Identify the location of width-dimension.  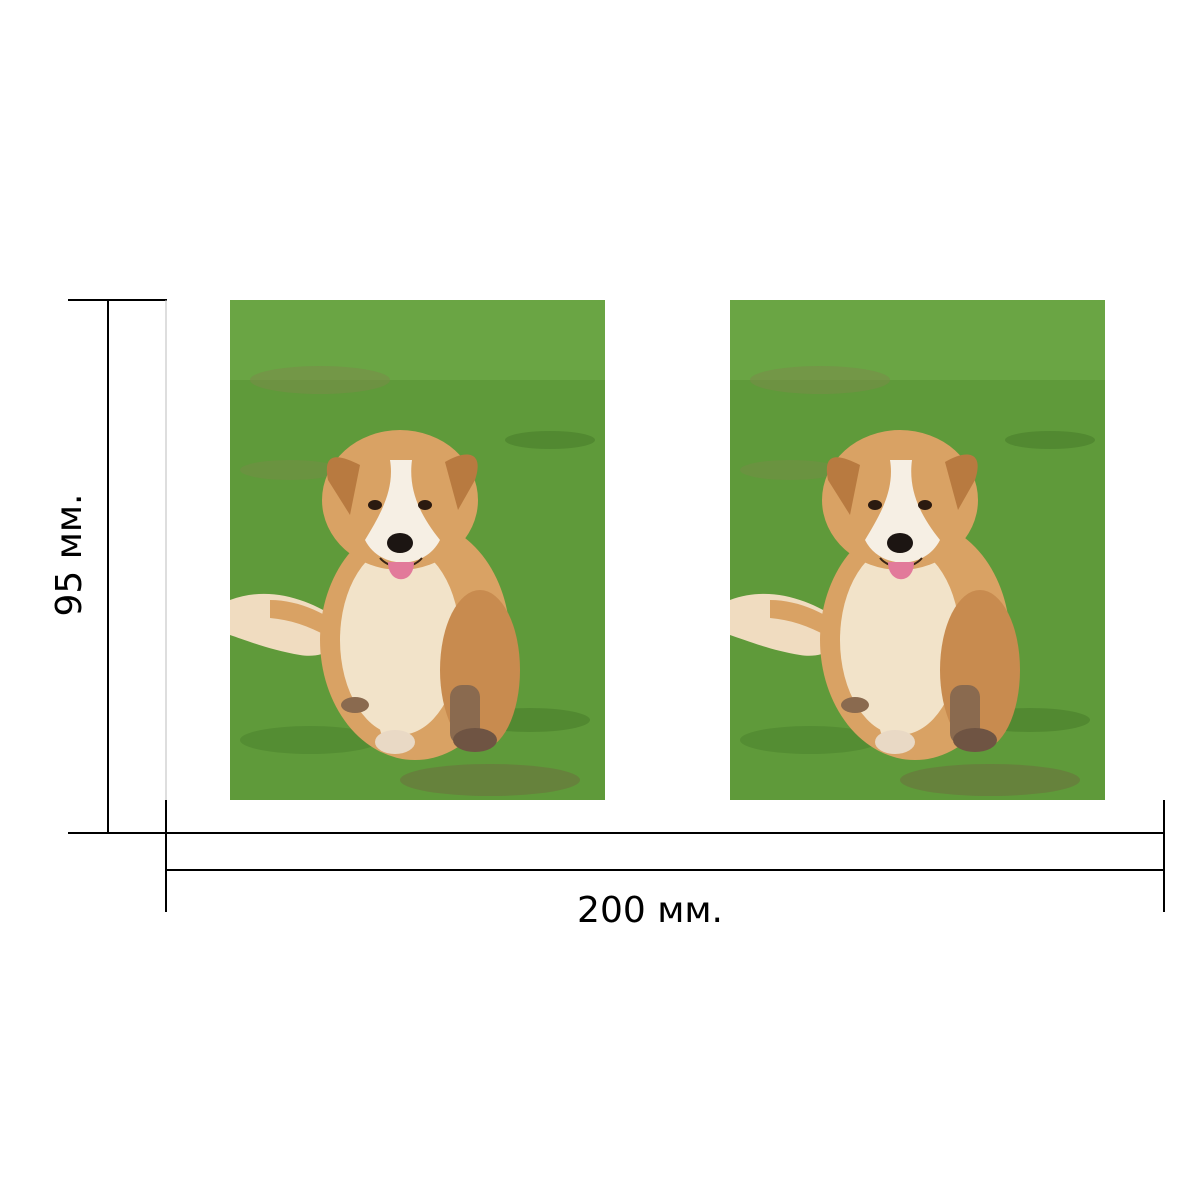
(665, 856).